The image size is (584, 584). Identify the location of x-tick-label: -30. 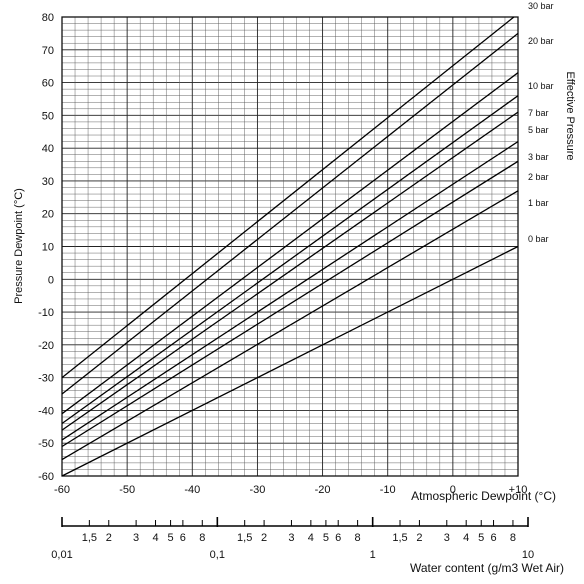
(257, 490).